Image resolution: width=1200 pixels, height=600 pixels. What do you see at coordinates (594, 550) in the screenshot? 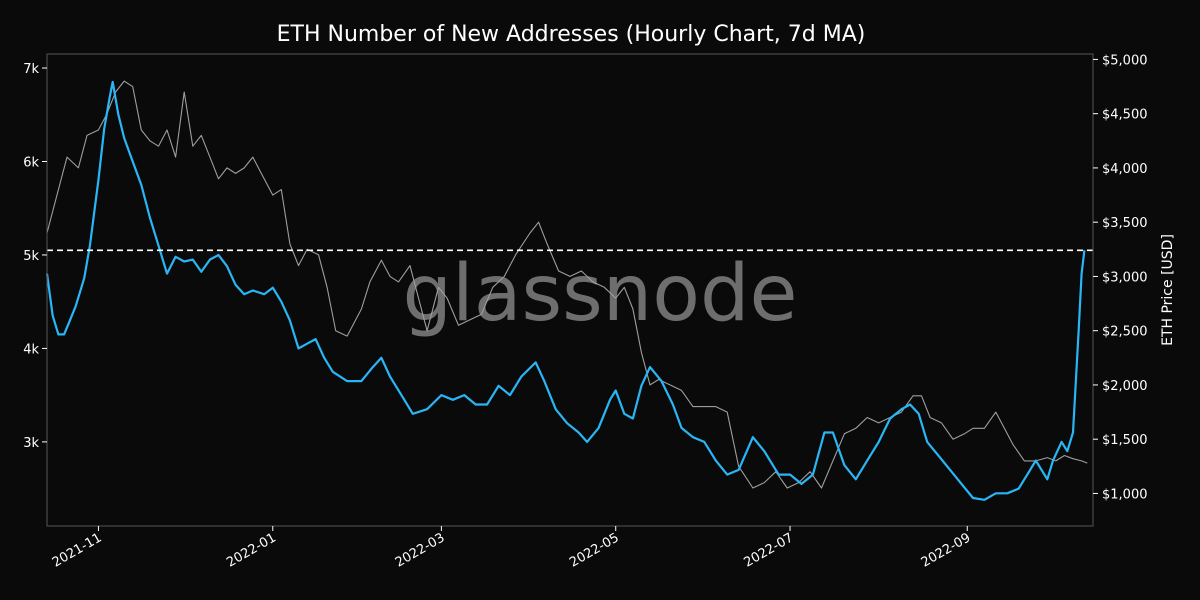
I see `x-tick-label: 2022-05` at bounding box center [594, 550].